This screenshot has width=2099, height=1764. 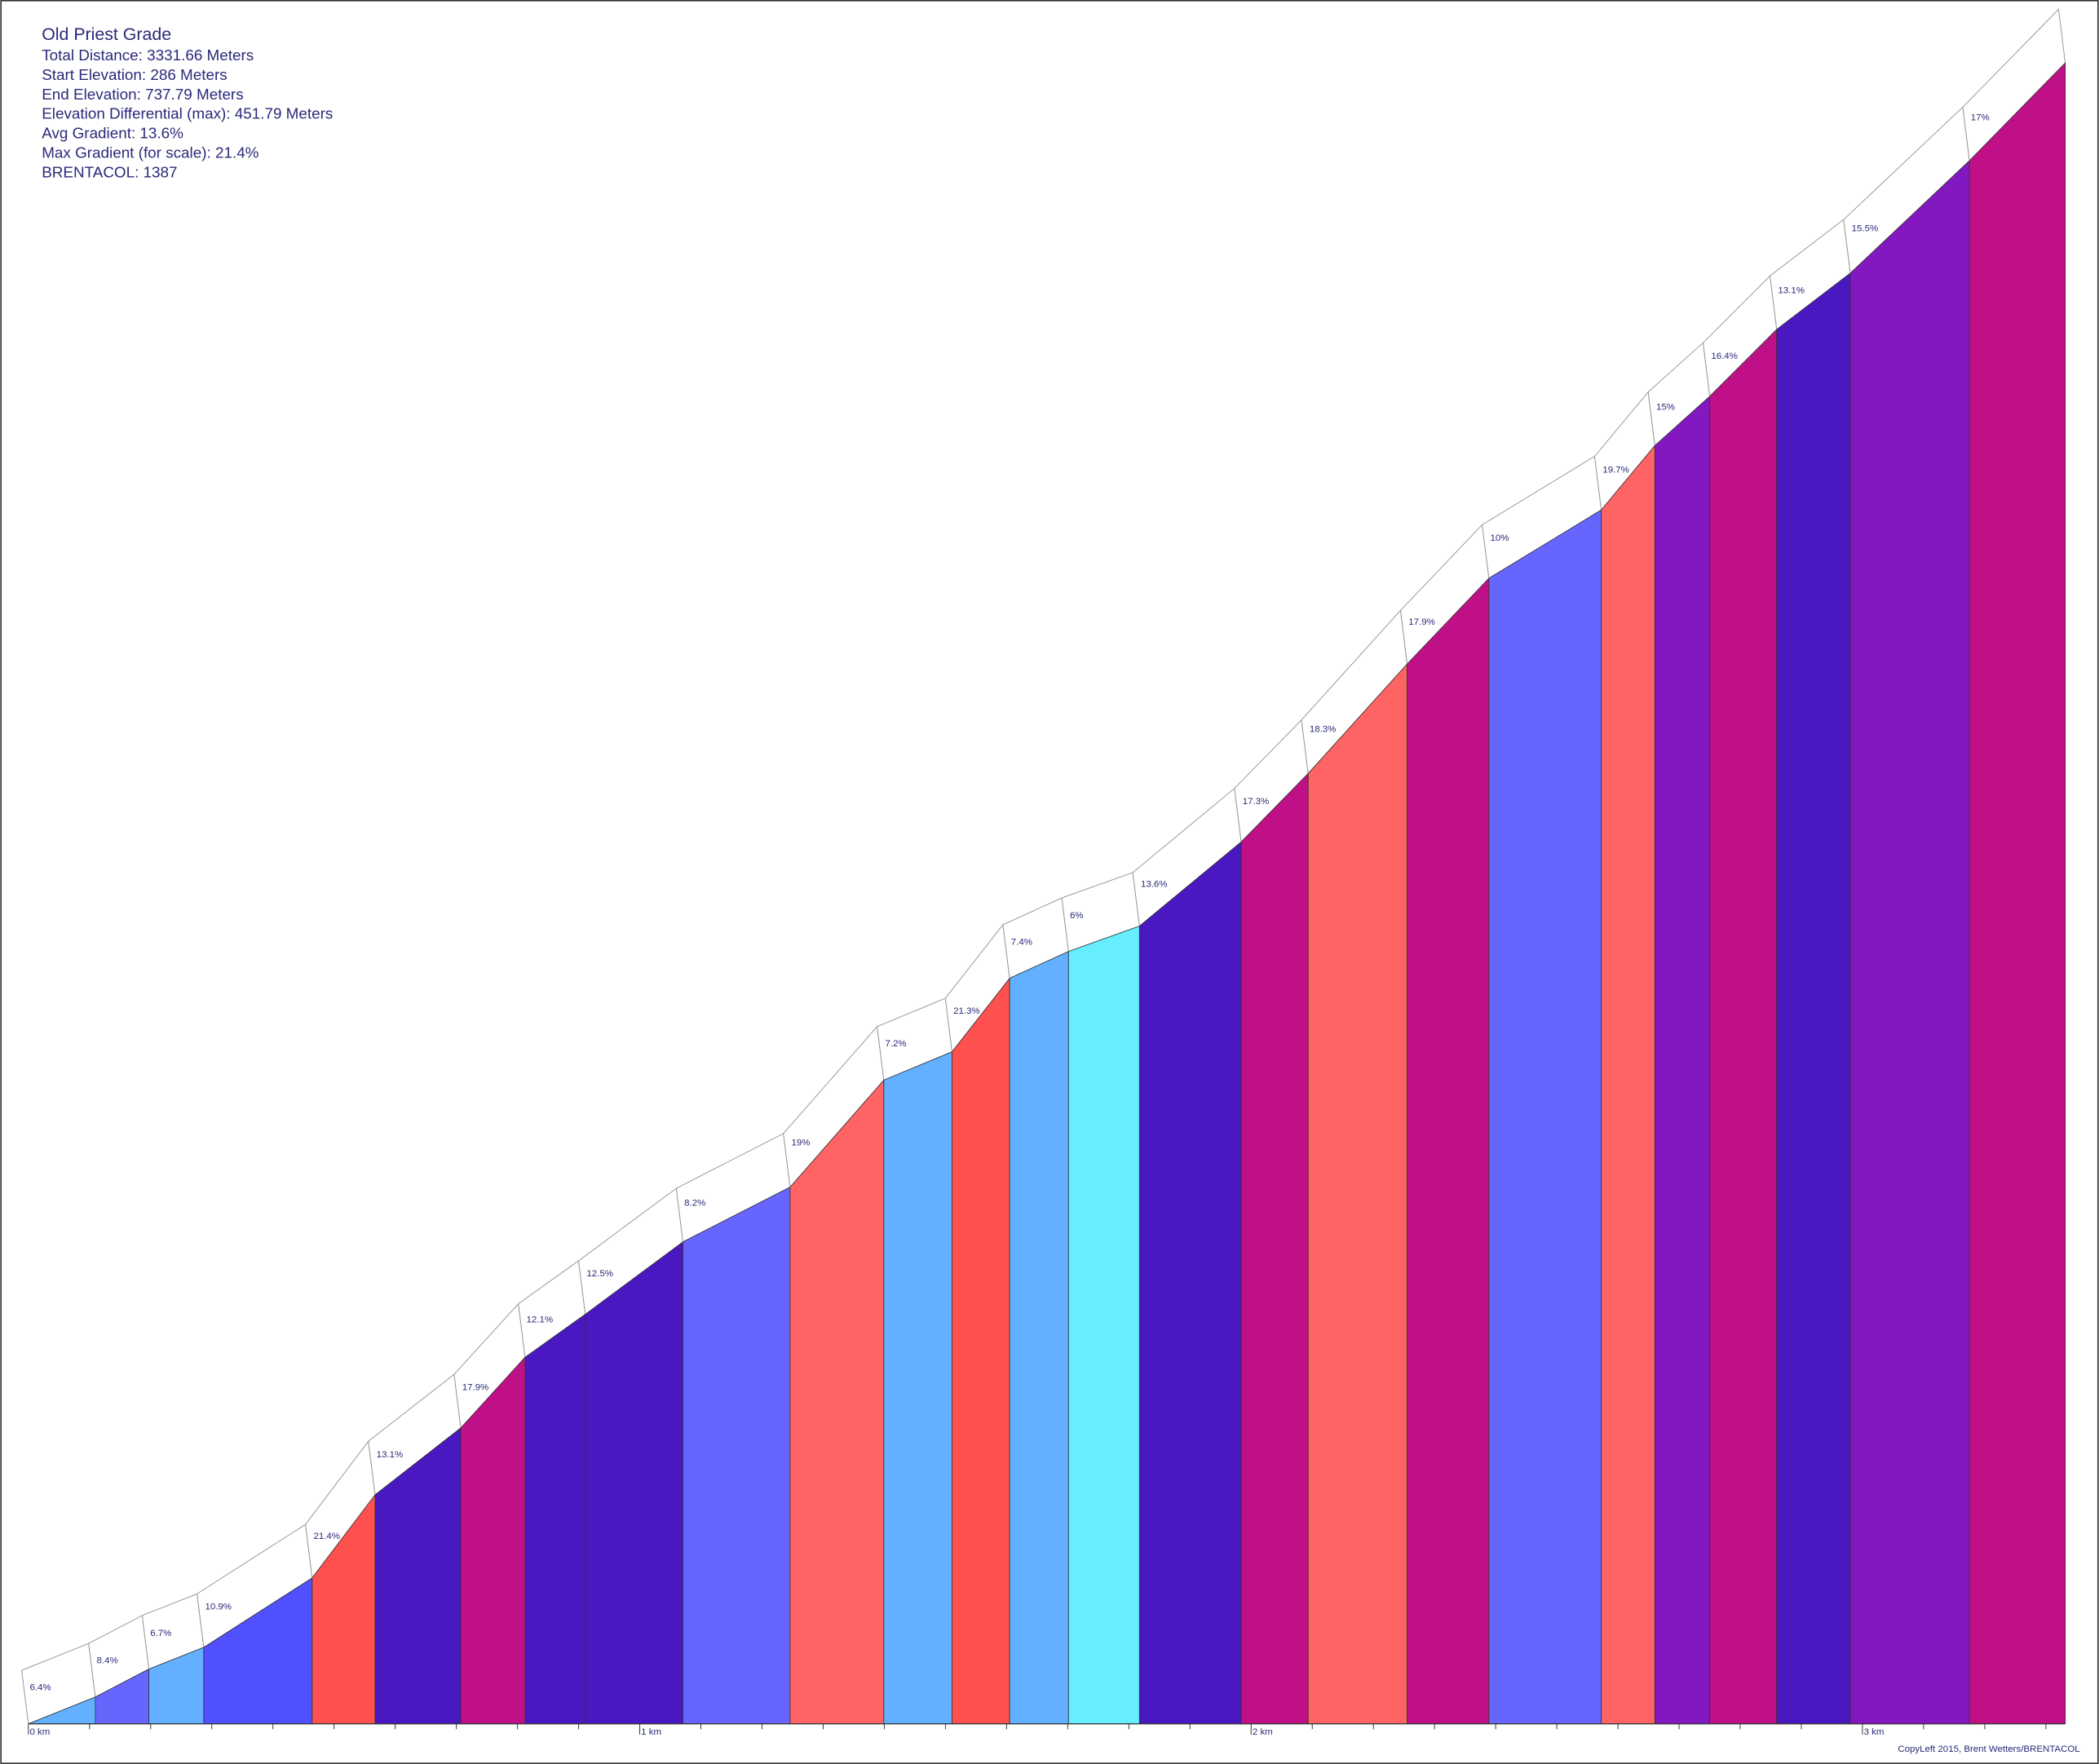 What do you see at coordinates (1022, 943) in the screenshot?
I see `gradient-label: 7.4%` at bounding box center [1022, 943].